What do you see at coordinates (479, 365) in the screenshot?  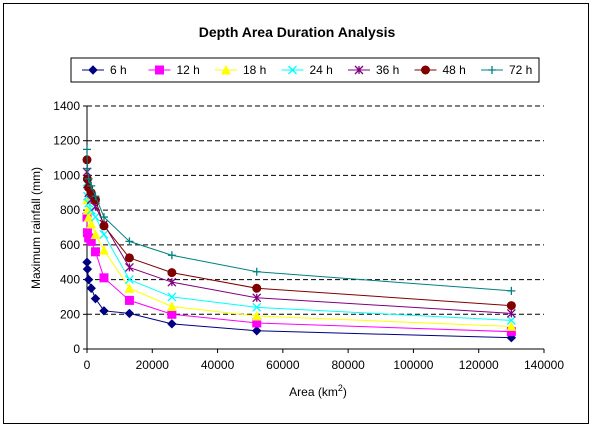 I see `x-tick-label: 120000` at bounding box center [479, 365].